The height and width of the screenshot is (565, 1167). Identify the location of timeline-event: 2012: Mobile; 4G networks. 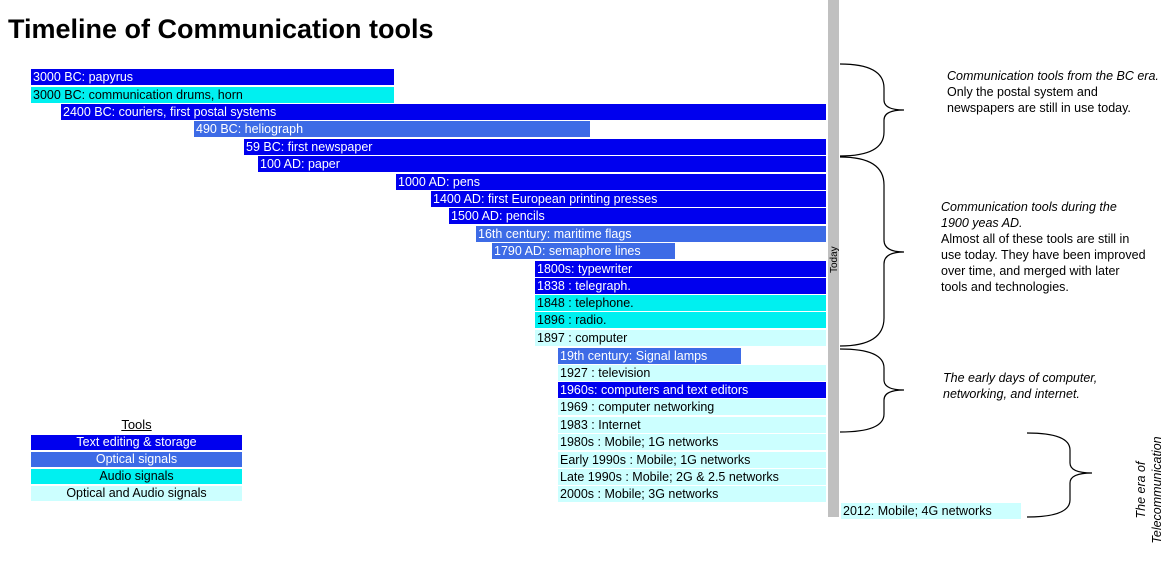
(931, 511).